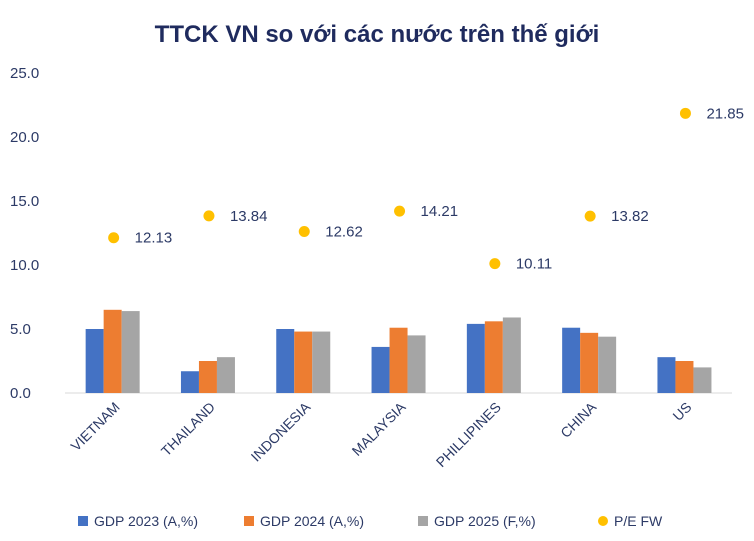  What do you see at coordinates (114, 238) in the screenshot?
I see `pe-point-vietnam` at bounding box center [114, 238].